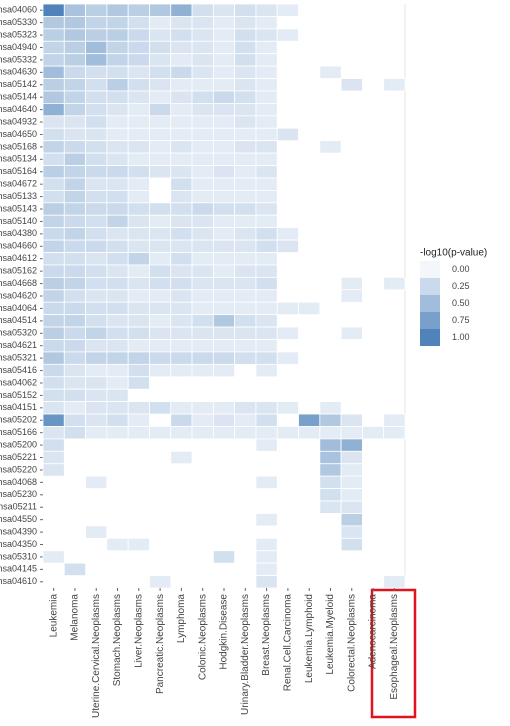 The image size is (510, 726). Describe the element at coordinates (18, 482) in the screenshot. I see `y-tick-label: hsa04068` at that location.